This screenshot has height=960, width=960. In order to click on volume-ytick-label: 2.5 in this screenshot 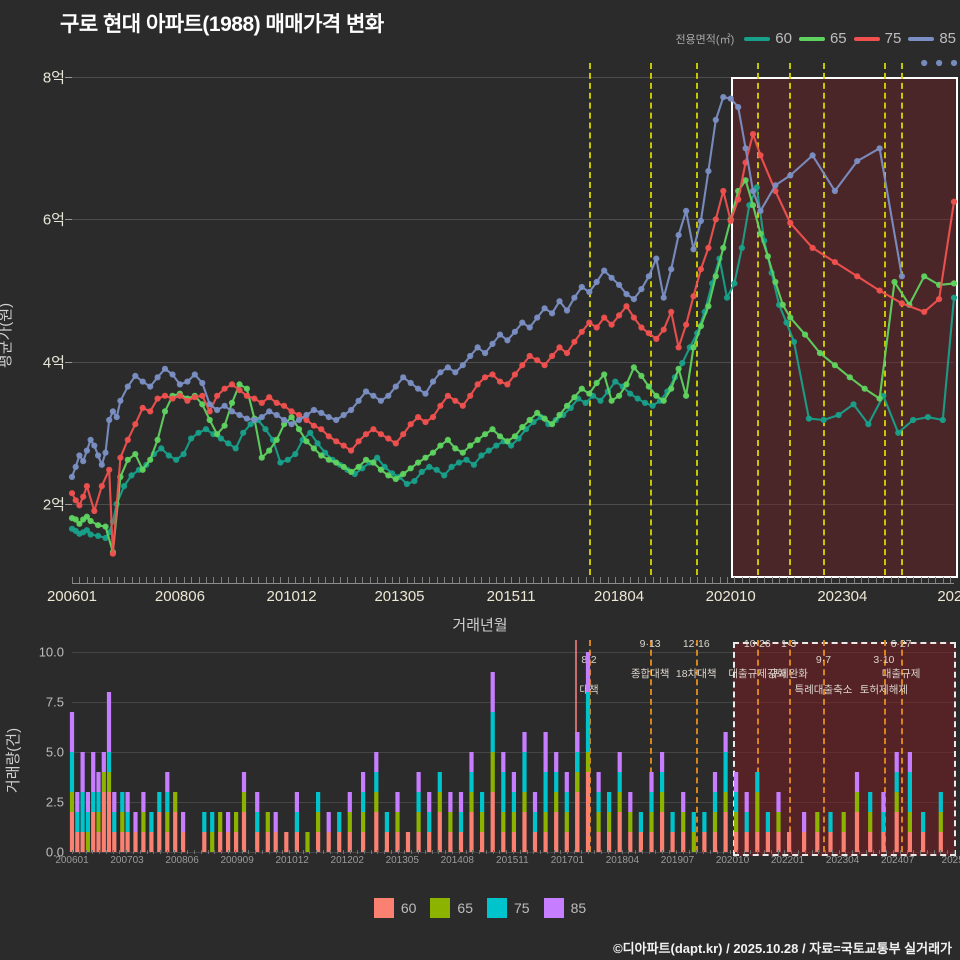, I will do `click(54, 802)`.